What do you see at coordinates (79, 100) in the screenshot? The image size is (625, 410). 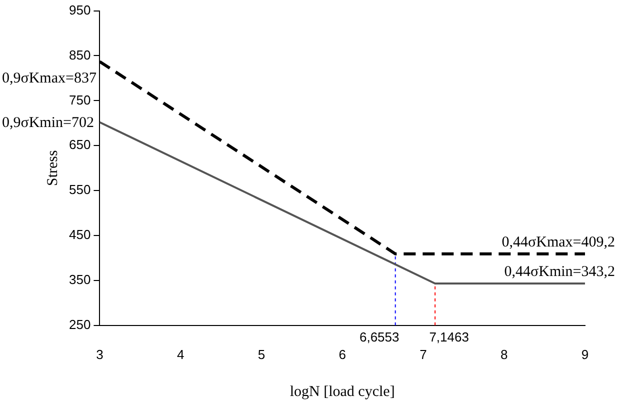 I see `y-tick-label: 750` at bounding box center [79, 100].